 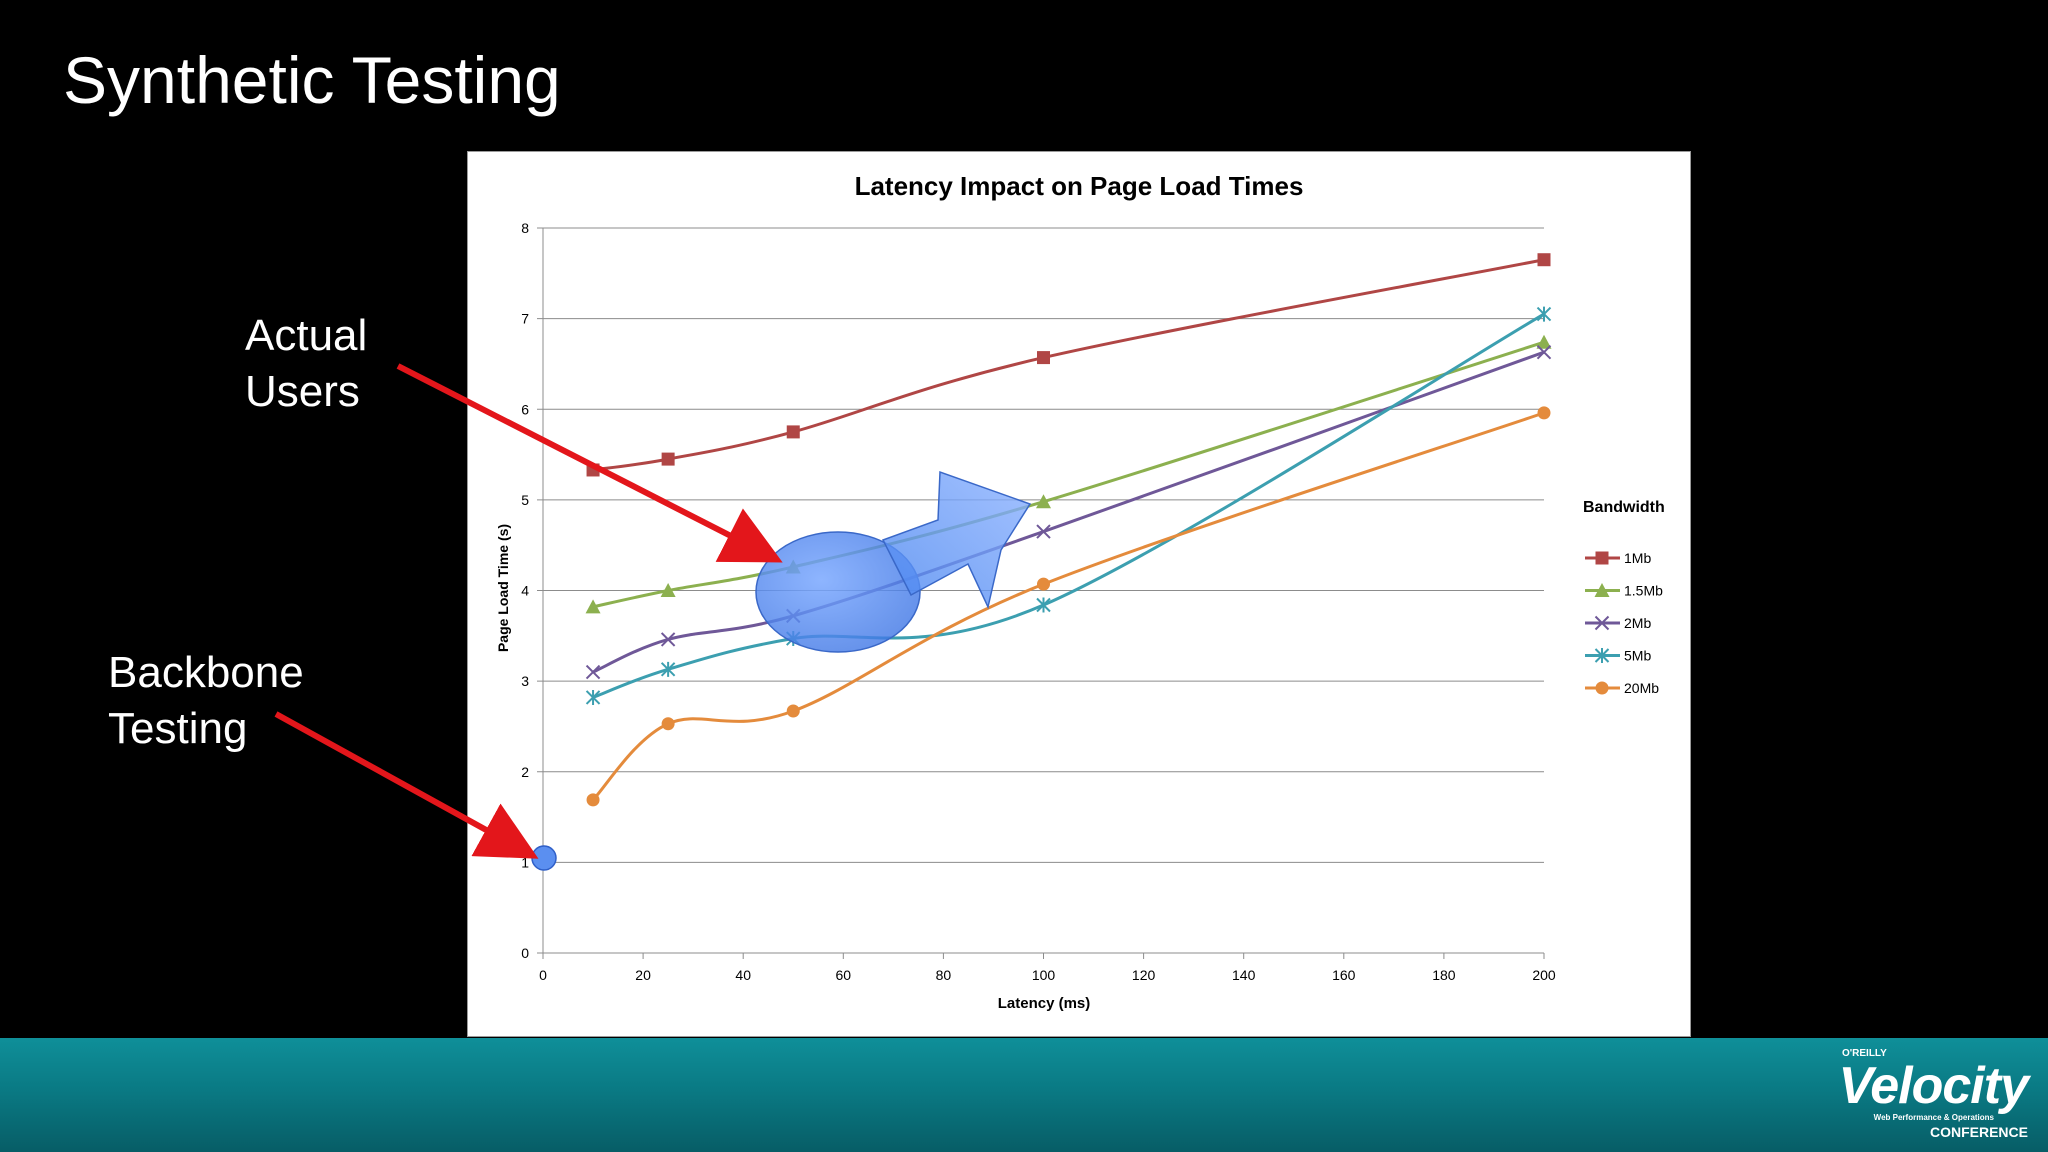 What do you see at coordinates (525, 681) in the screenshot?
I see `y-tick-label: 3` at bounding box center [525, 681].